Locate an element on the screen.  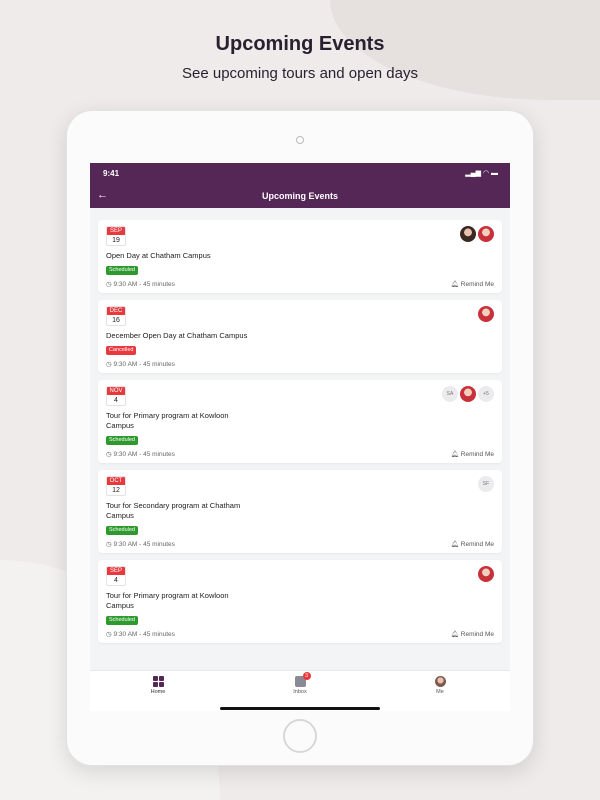
tab-label: Home is located at coordinates (158, 692).